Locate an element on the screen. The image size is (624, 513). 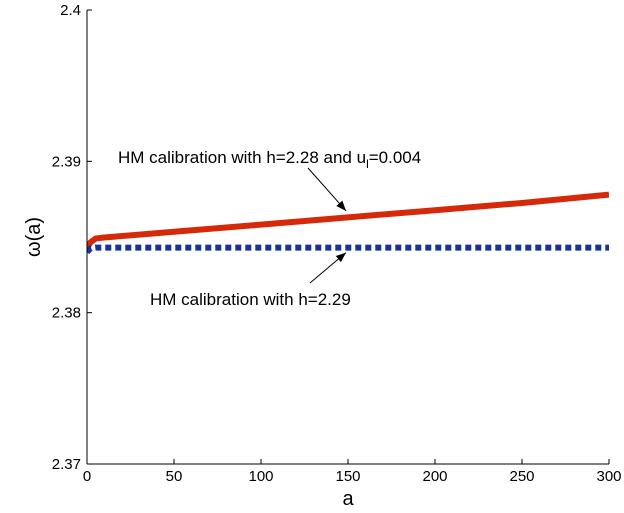
x-tick-label: 100 is located at coordinates (260, 476).